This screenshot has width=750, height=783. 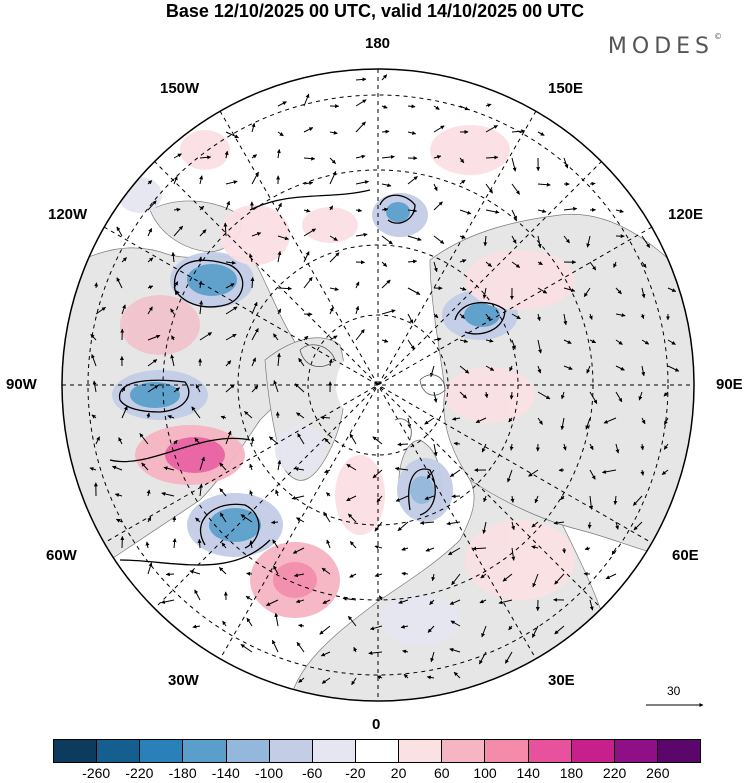 I want to click on lon-label-30w: 30W, so click(x=183, y=680).